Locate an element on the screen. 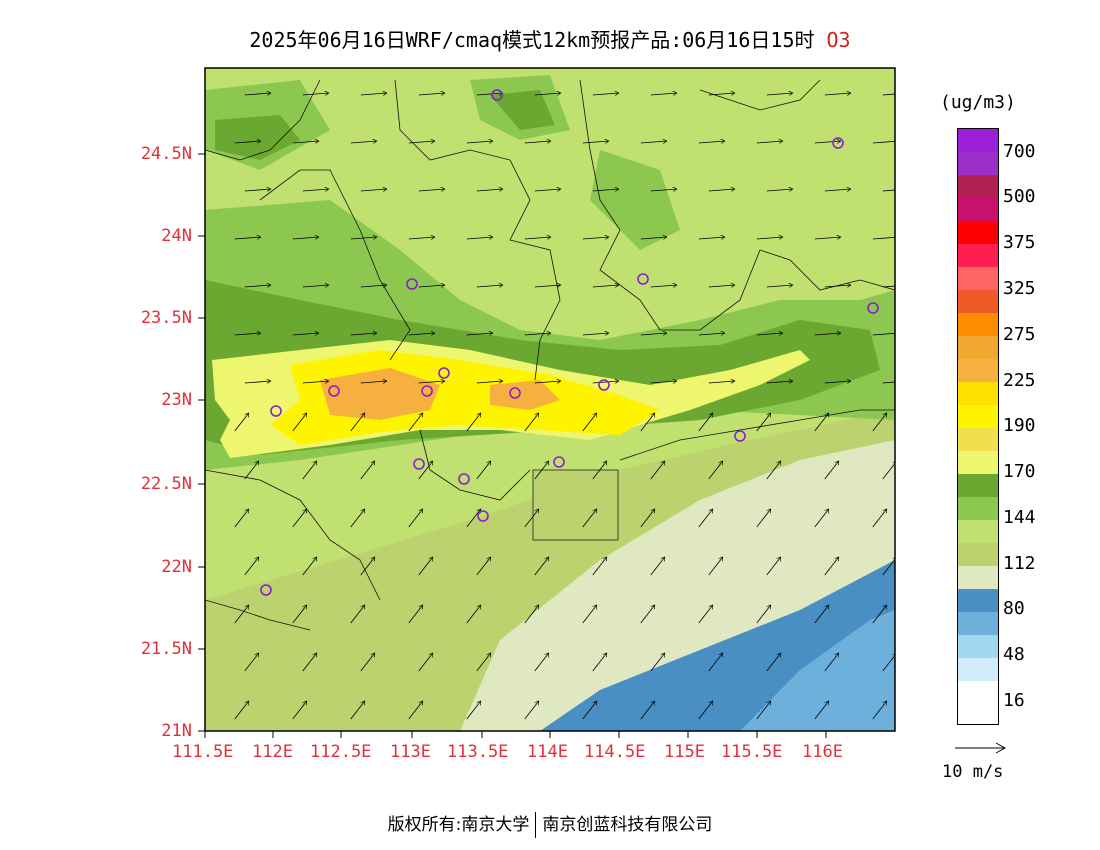 This screenshot has height=850, width=1100. legend-label-190: 190 is located at coordinates (1019, 425).